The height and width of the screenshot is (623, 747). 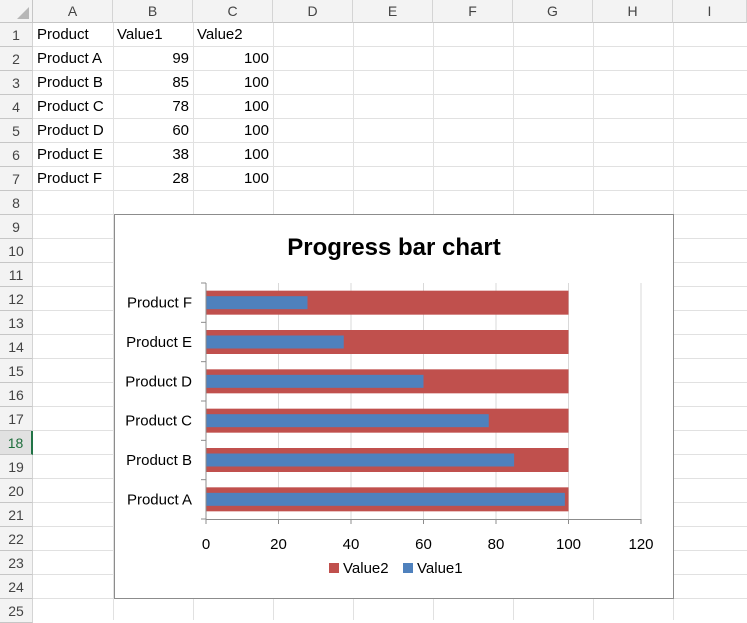 What do you see at coordinates (347, 421) in the screenshot?
I see `bar-value1-product-c` at bounding box center [347, 421].